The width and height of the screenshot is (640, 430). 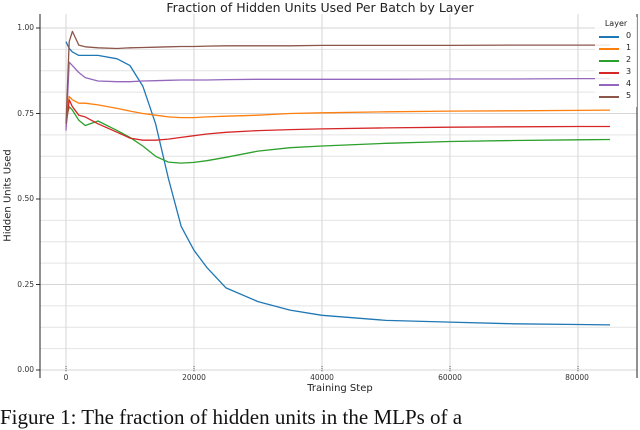 I want to click on legend-item-layer-5: 5, so click(x=618, y=97).